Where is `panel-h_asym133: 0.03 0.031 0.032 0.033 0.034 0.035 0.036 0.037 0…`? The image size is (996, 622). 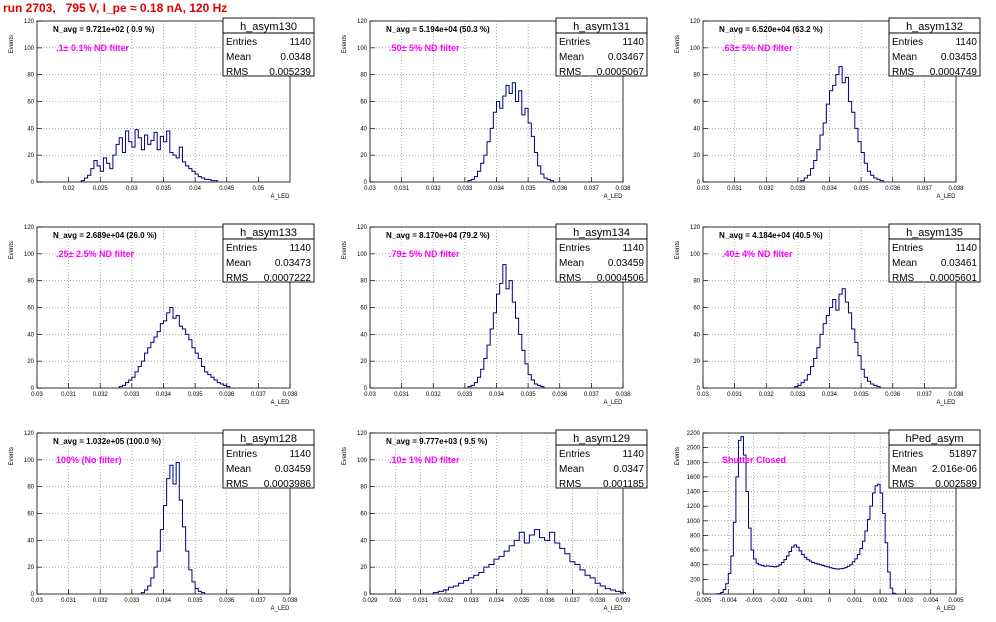
panel-h_asym133: 0.03 0.031 0.032 0.033 0.034 0.035 0.036 0.037 0… is located at coordinates (162, 314).